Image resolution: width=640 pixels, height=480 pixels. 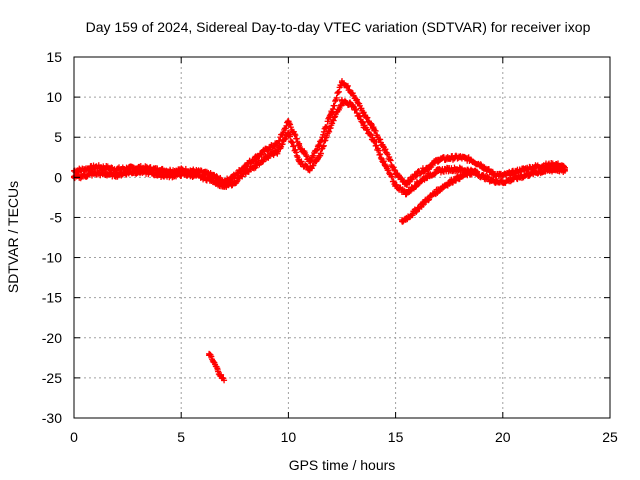 What do you see at coordinates (58, 177) in the screenshot?
I see `y-tick-label: 0` at bounding box center [58, 177].